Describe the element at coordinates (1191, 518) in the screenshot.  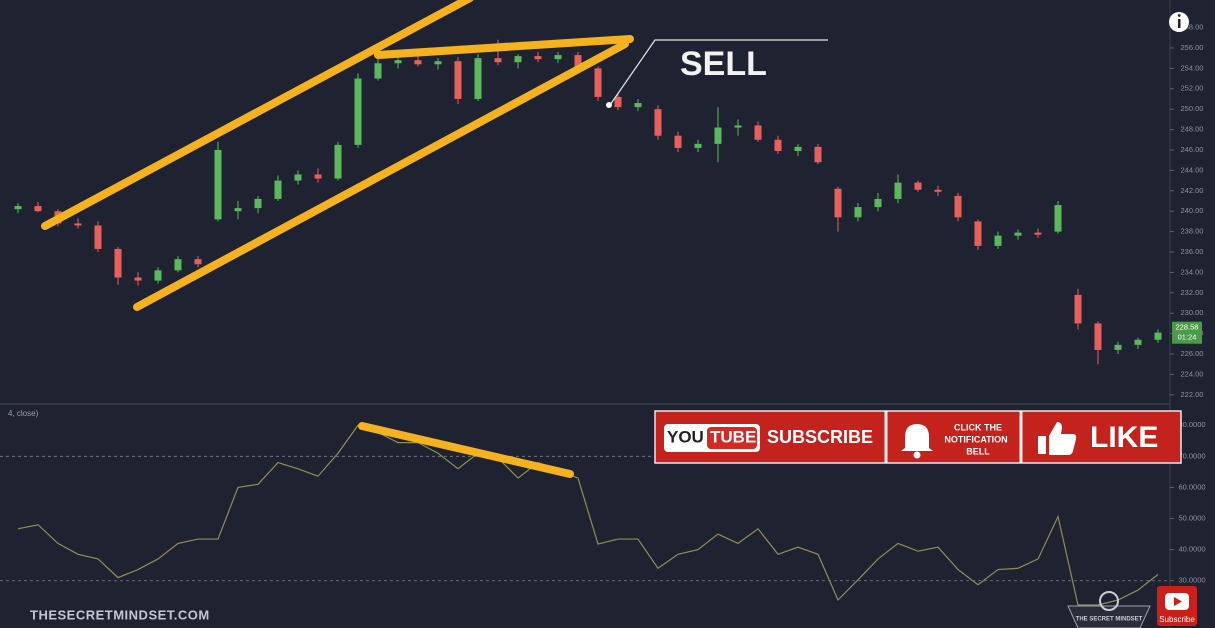
I see `y-tick-label: 50.0000` at that location.